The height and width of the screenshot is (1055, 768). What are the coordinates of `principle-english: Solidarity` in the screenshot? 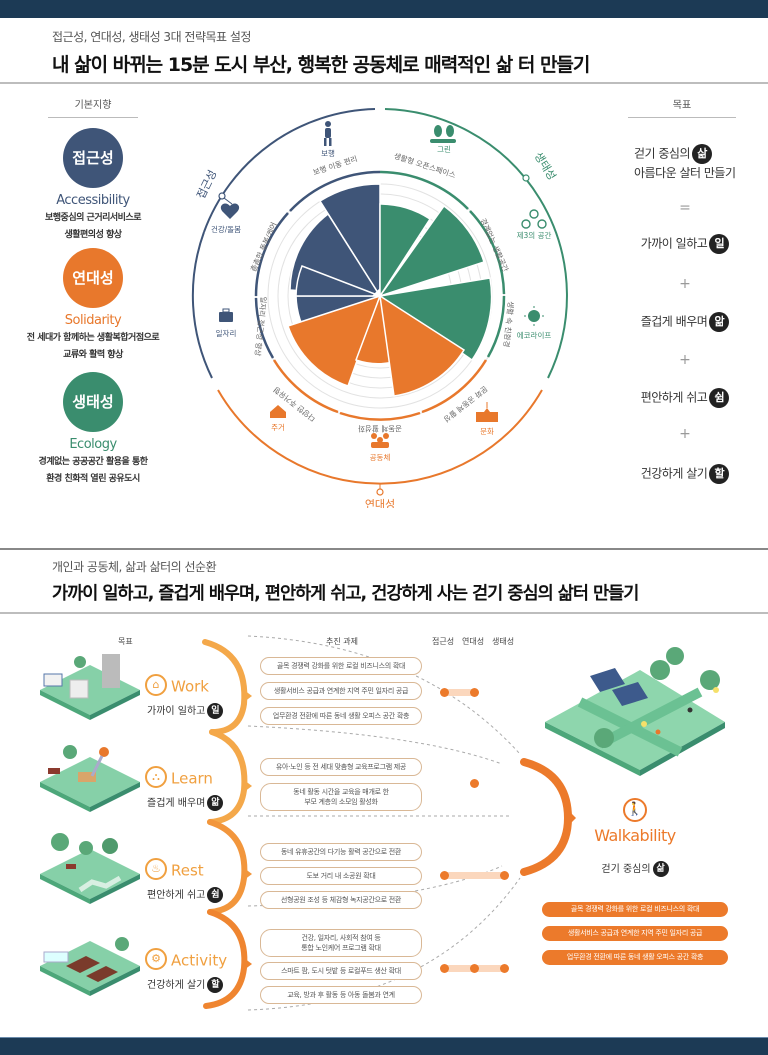 It's located at (93, 320).